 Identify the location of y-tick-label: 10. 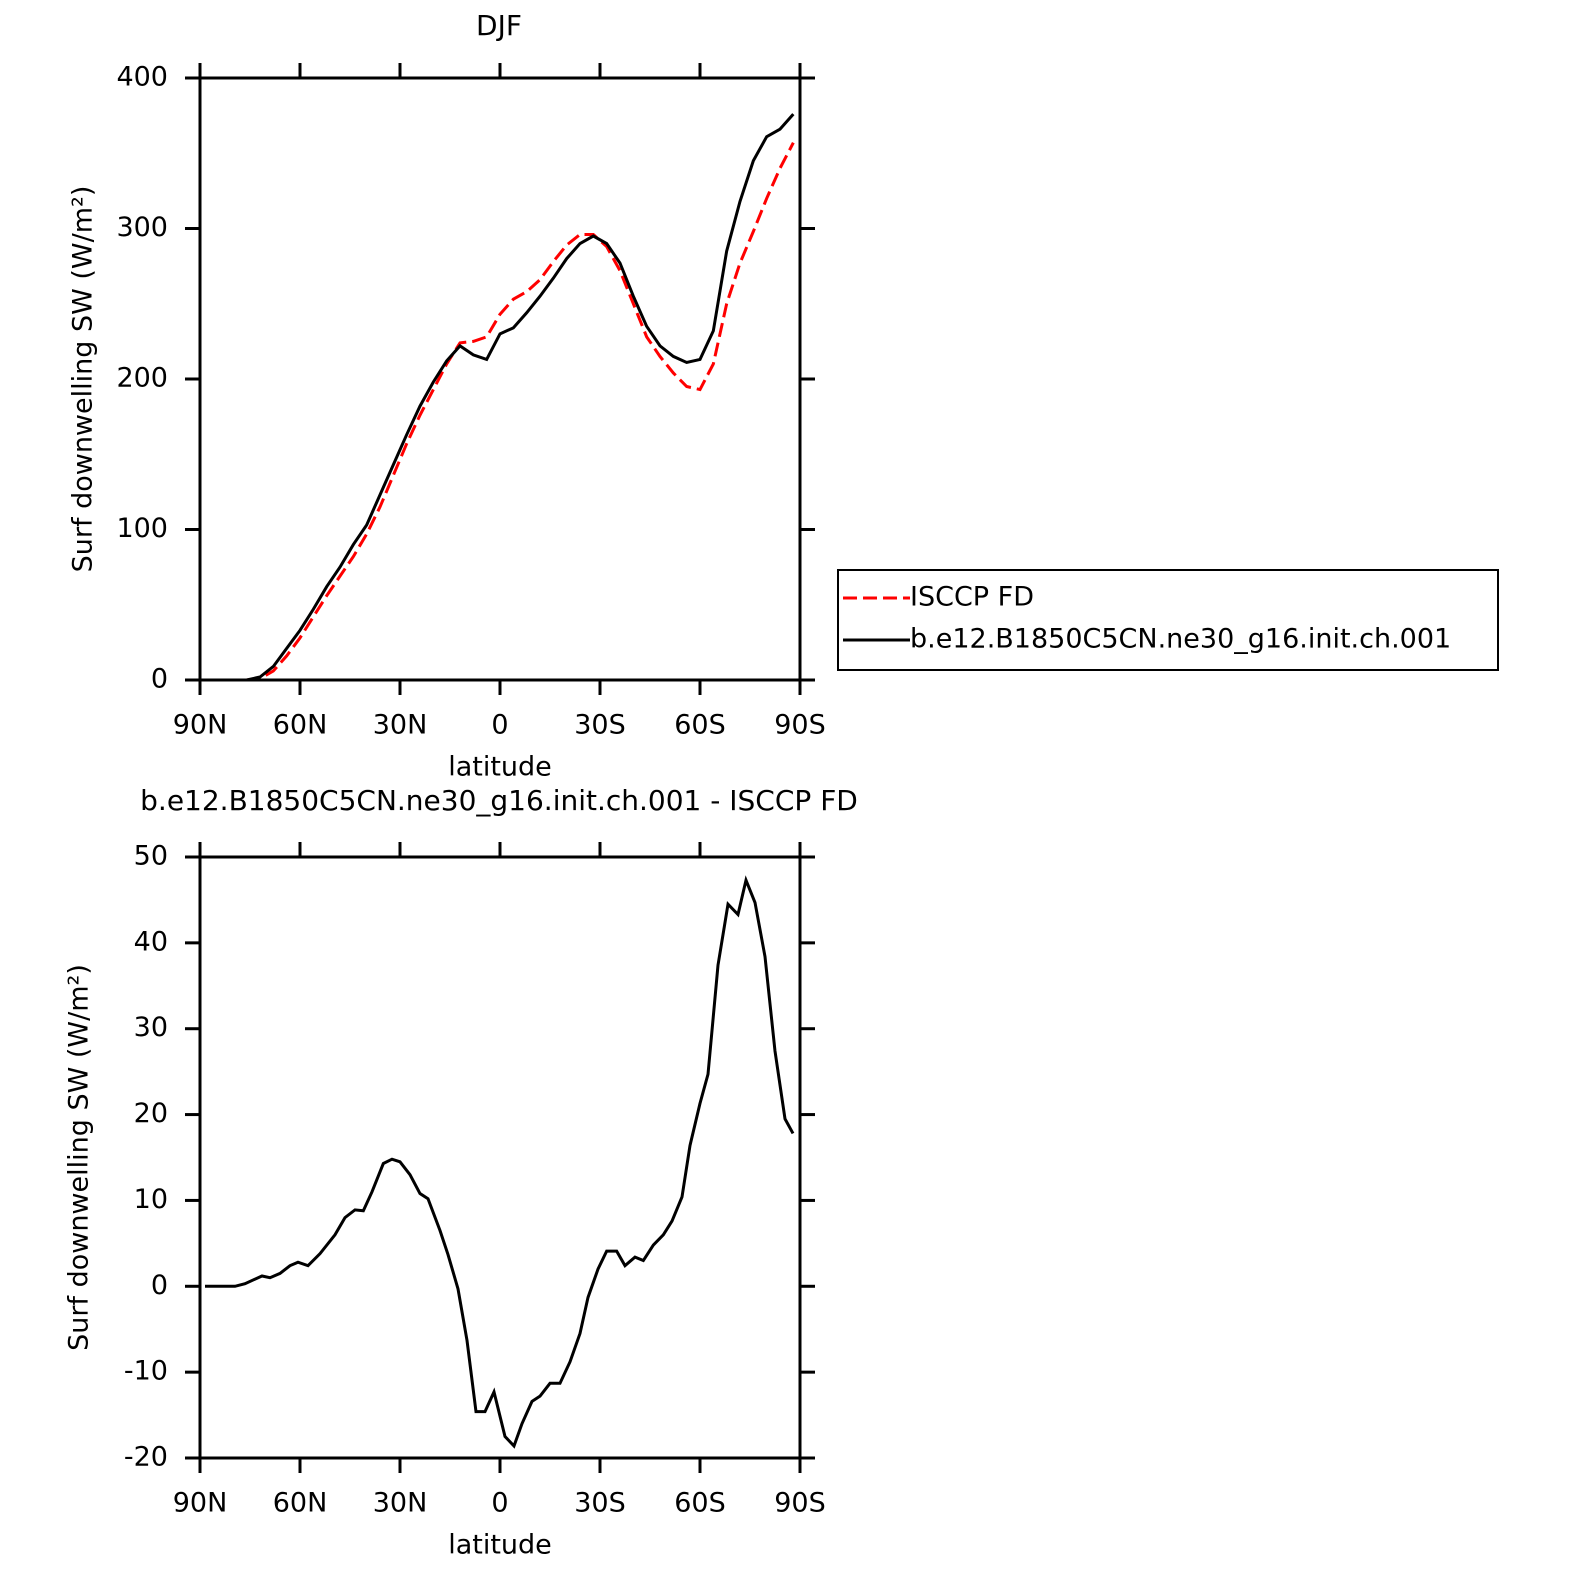
(151, 1199).